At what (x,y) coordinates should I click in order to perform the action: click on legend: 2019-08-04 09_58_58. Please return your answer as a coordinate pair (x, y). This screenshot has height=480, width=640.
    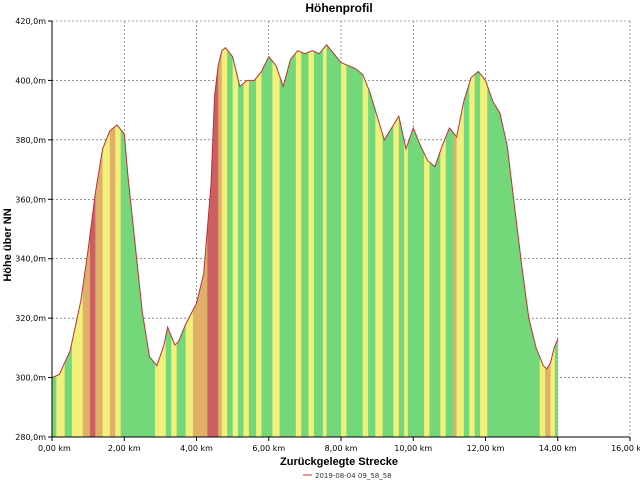
    Looking at the image, I should click on (347, 476).